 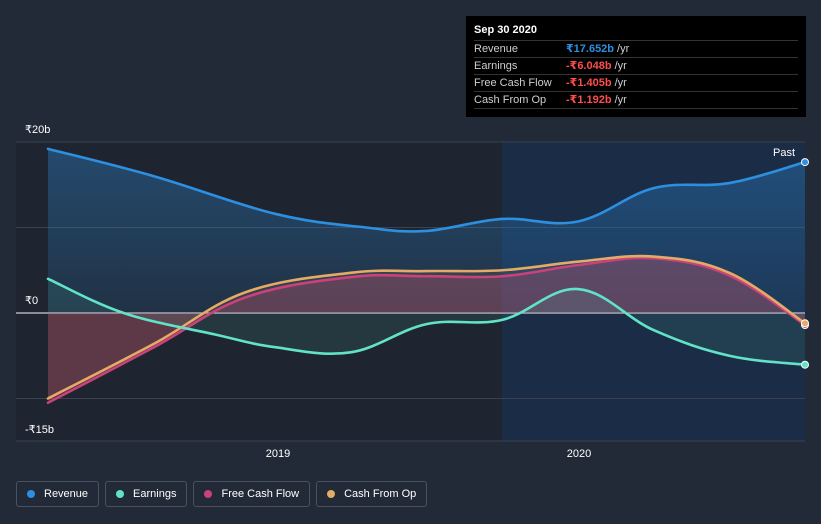 What do you see at coordinates (636, 100) in the screenshot?
I see `tooltip-row-cash-from-op: Cash From Op -₹1.192b /yr` at bounding box center [636, 100].